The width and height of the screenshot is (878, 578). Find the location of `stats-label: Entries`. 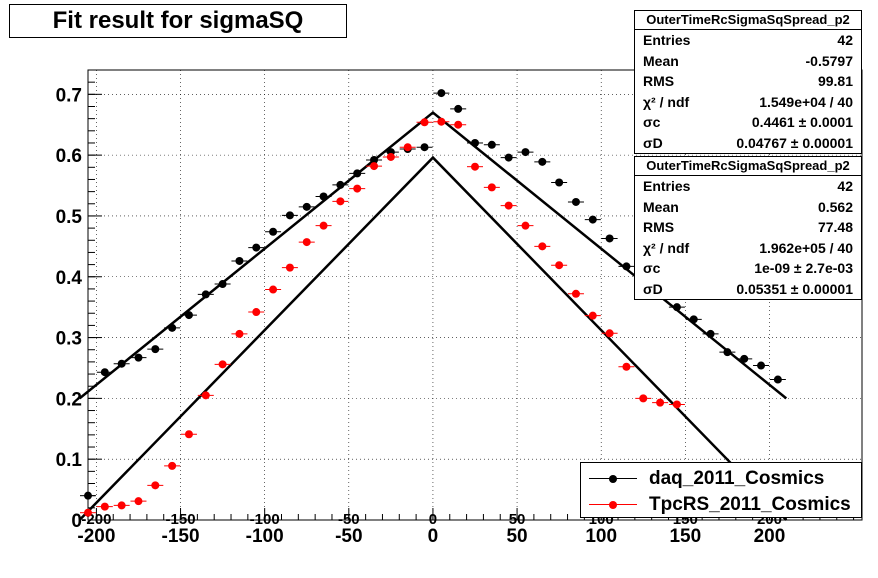

stats-label: Entries is located at coordinates (667, 40).